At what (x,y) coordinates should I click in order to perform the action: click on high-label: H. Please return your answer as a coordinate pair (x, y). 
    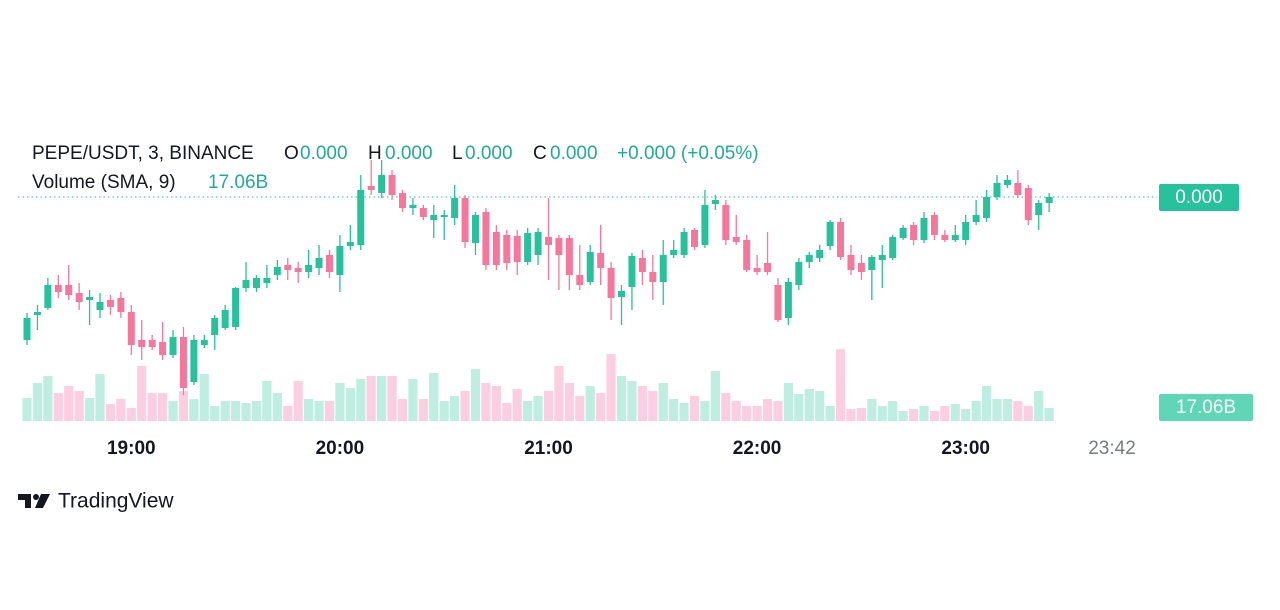
    Looking at the image, I should click on (375, 153).